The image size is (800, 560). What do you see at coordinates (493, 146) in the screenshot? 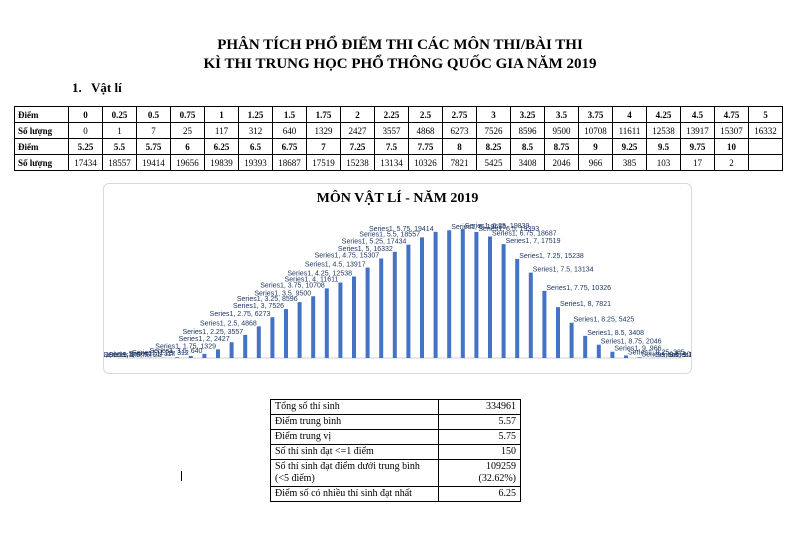
I see `score-cell: 8.25` at bounding box center [493, 146].